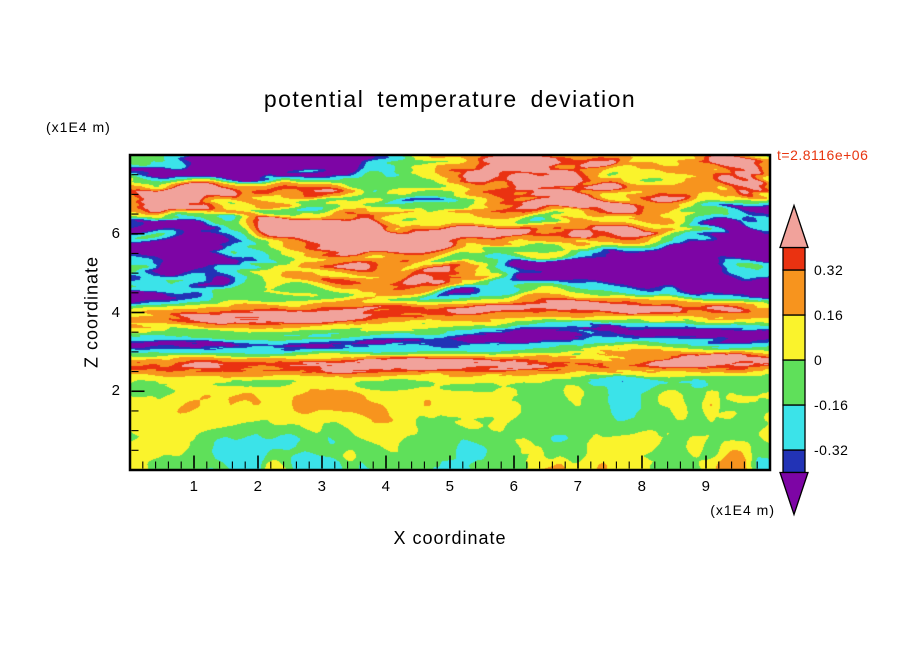 The image size is (904, 654). I want to click on x-tick-label-7: 7, so click(578, 486).